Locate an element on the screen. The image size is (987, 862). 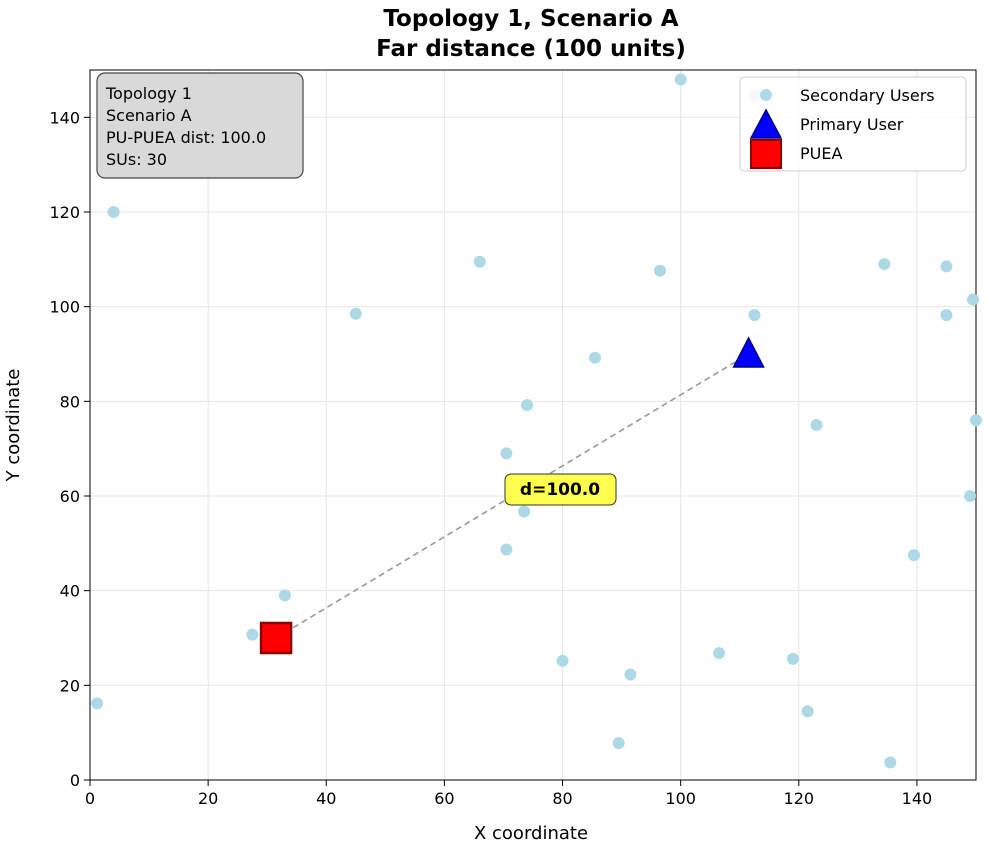
info-box-background is located at coordinates (200, 125).